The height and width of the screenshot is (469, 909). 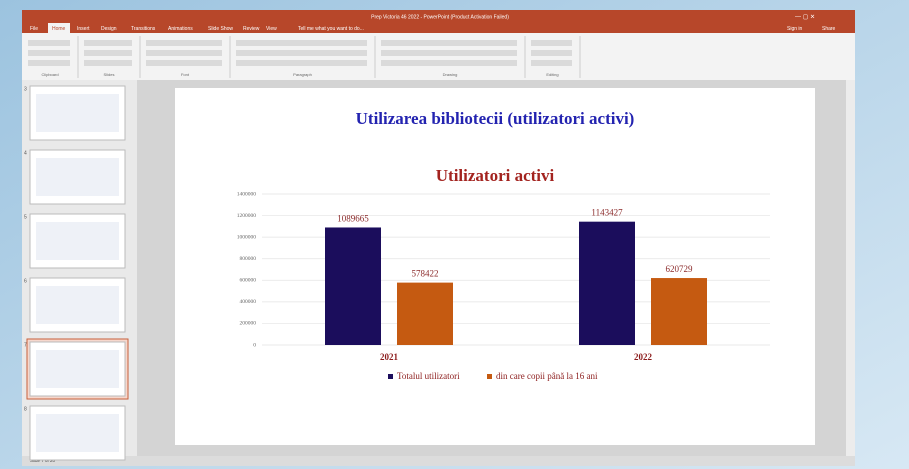 I want to click on ribbon-group: Slides, so click(x=109, y=74).